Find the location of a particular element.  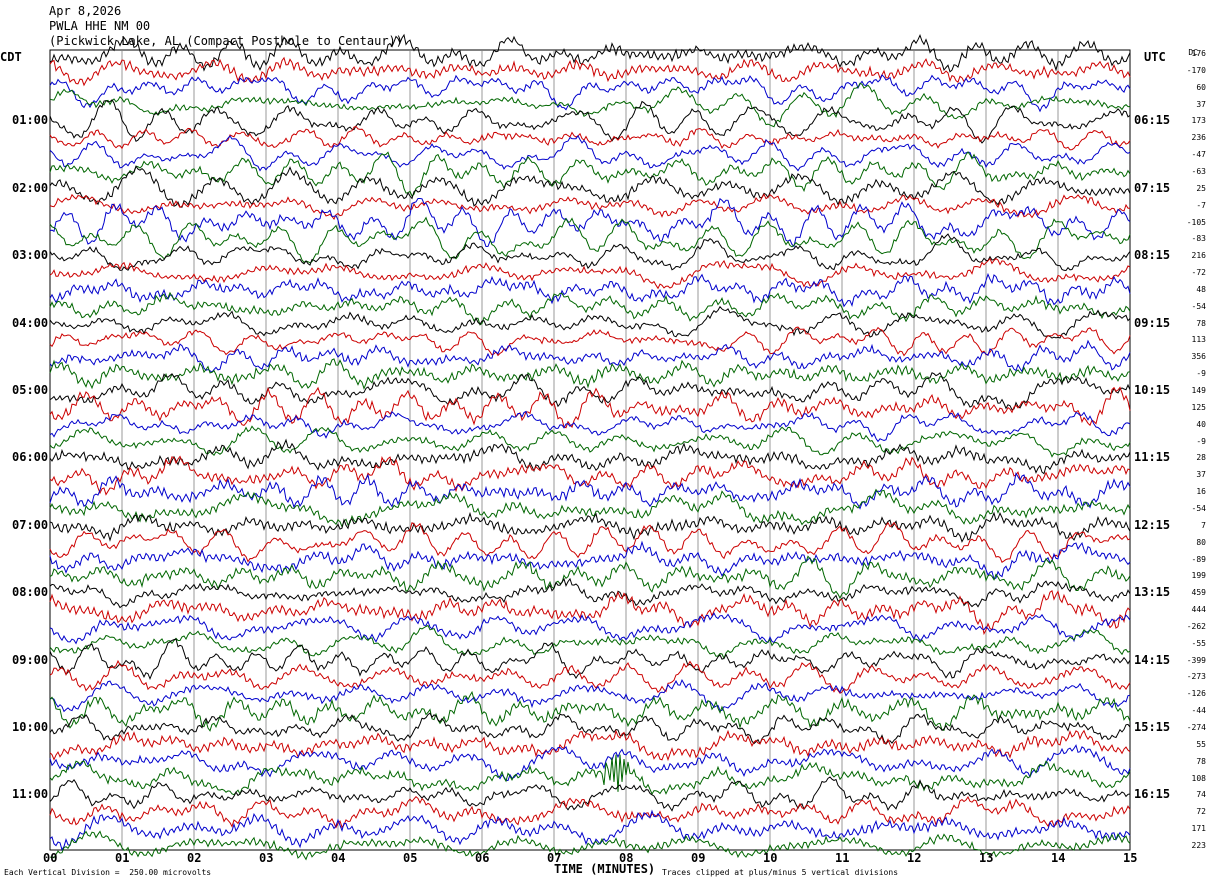

plot-date: Apr 8,2026 is located at coordinates (85, 11).